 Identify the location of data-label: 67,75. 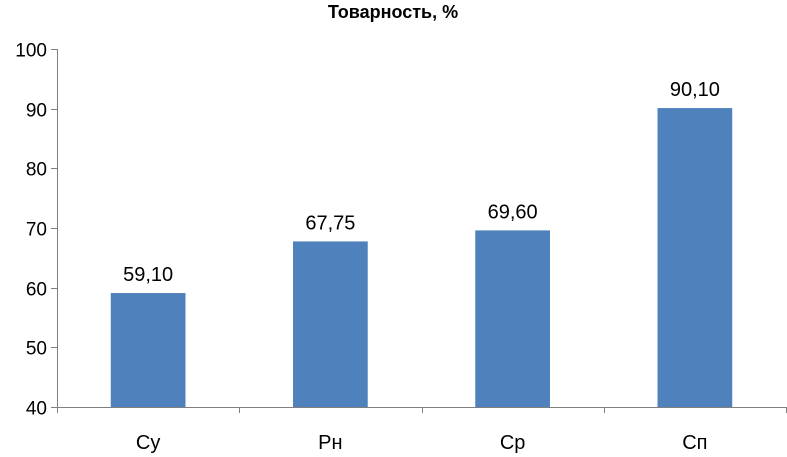
(330, 223).